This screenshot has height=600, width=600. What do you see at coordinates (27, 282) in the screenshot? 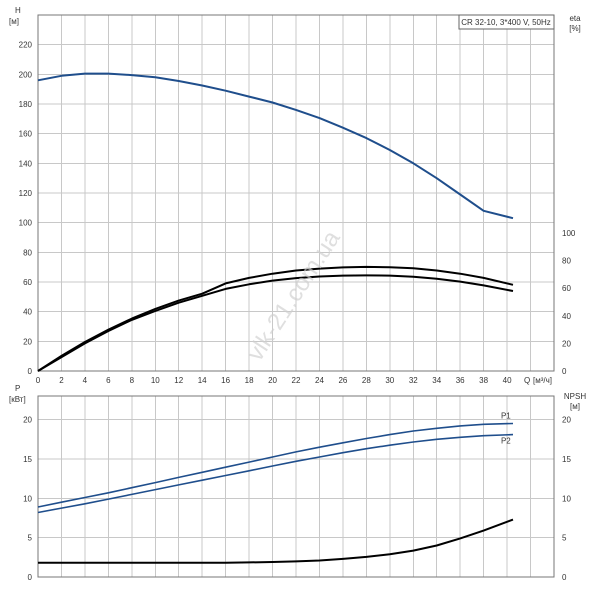
I see `left-tick-label: 60` at bounding box center [27, 282].